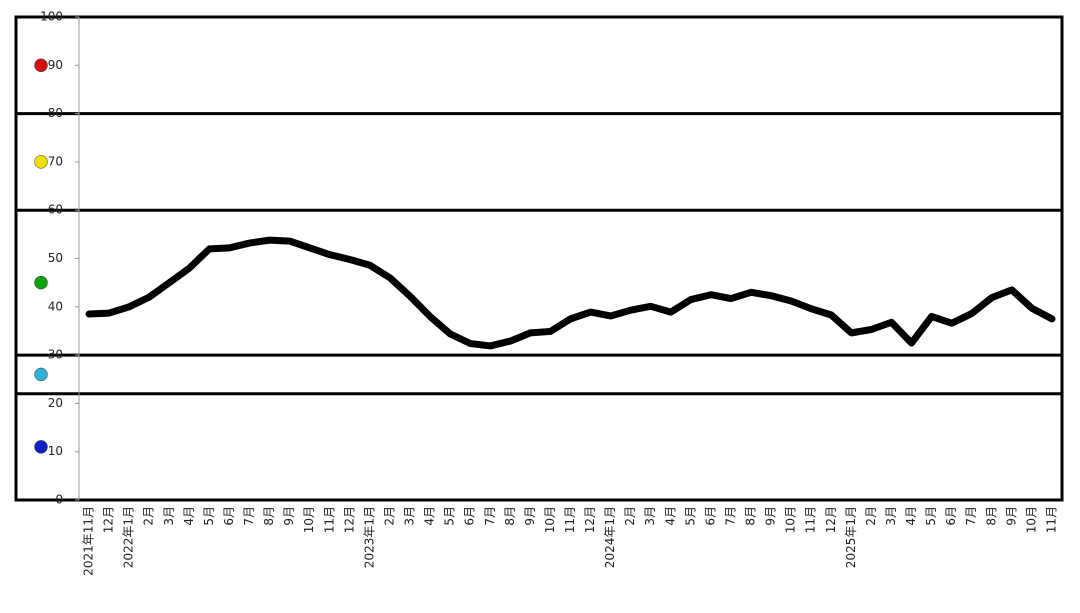 This screenshot has width=1080, height=613. I want to click on y-tick-label: 60, so click(55, 210).